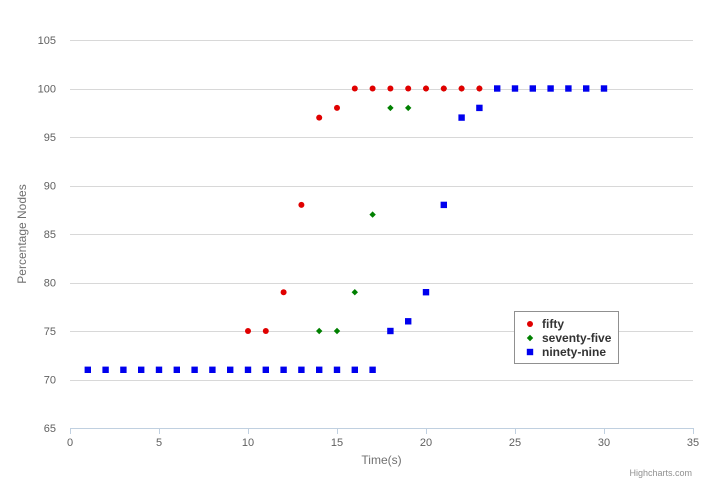 The image size is (720, 500). What do you see at coordinates (693, 443) in the screenshot?
I see `x-tick-label: 35` at bounding box center [693, 443].